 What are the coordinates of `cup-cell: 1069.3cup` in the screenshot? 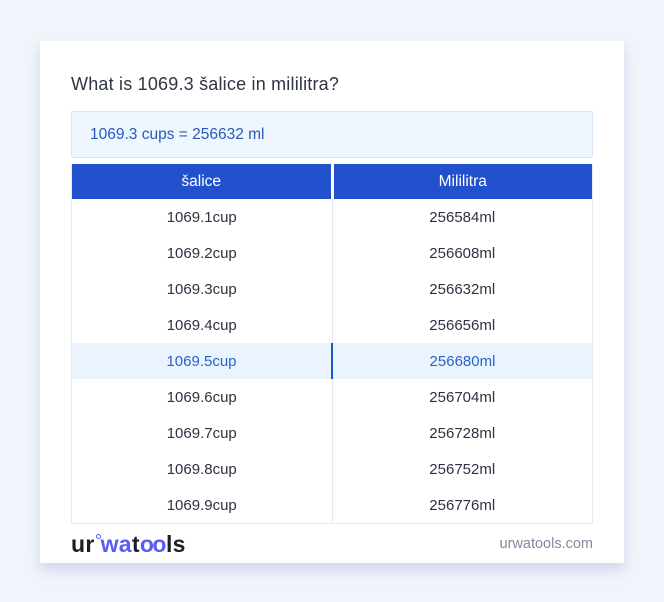 It's located at (202, 289).